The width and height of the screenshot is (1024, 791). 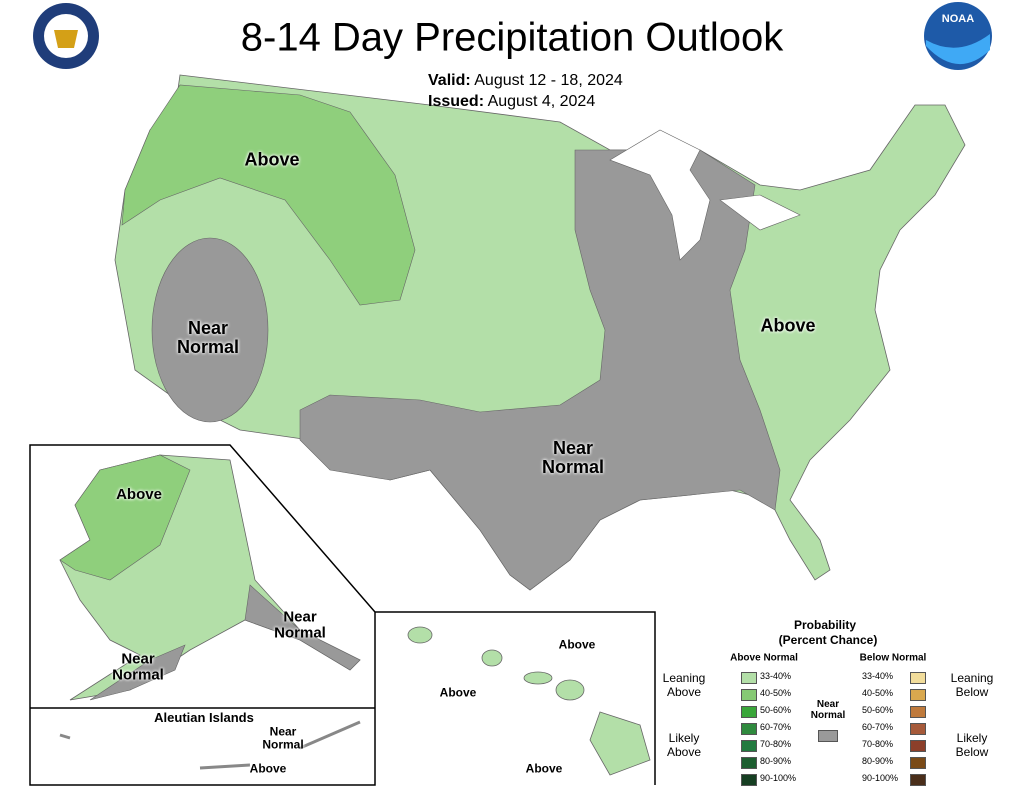 I want to click on alaska-near-normal, so click(x=225, y=642).